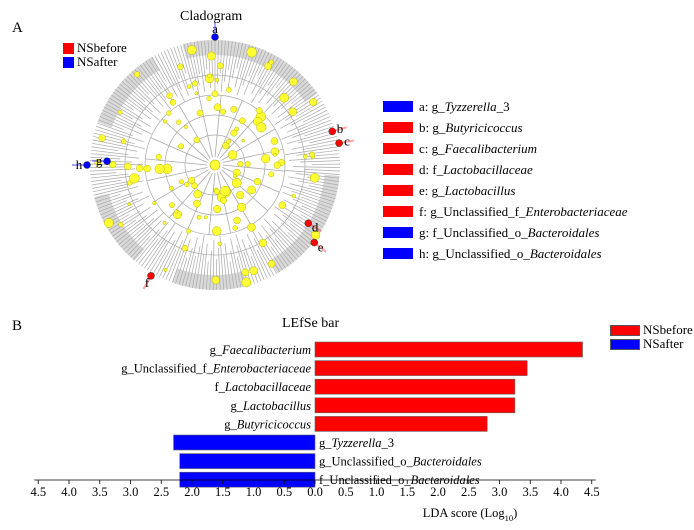 Image resolution: width=694 pixels, height=530 pixels. What do you see at coordinates (95, 55) in the screenshot?
I see `cladogram-legend: NSbefore NSafter` at bounding box center [95, 55].